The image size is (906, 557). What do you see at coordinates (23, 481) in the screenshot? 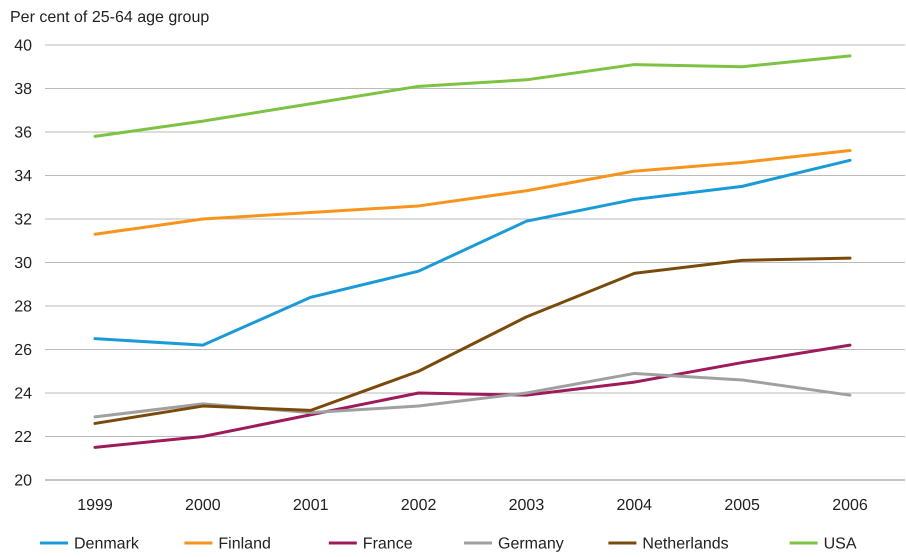
I see `y-tick-label: 20` at bounding box center [23, 481].